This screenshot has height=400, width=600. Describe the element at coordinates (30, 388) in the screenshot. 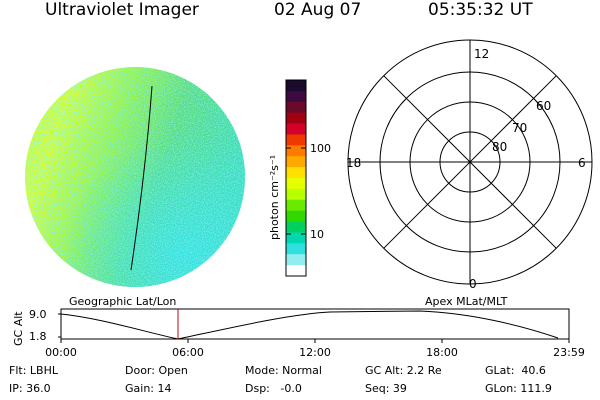

I see `ip-readout: IP: 36.0` at that location.